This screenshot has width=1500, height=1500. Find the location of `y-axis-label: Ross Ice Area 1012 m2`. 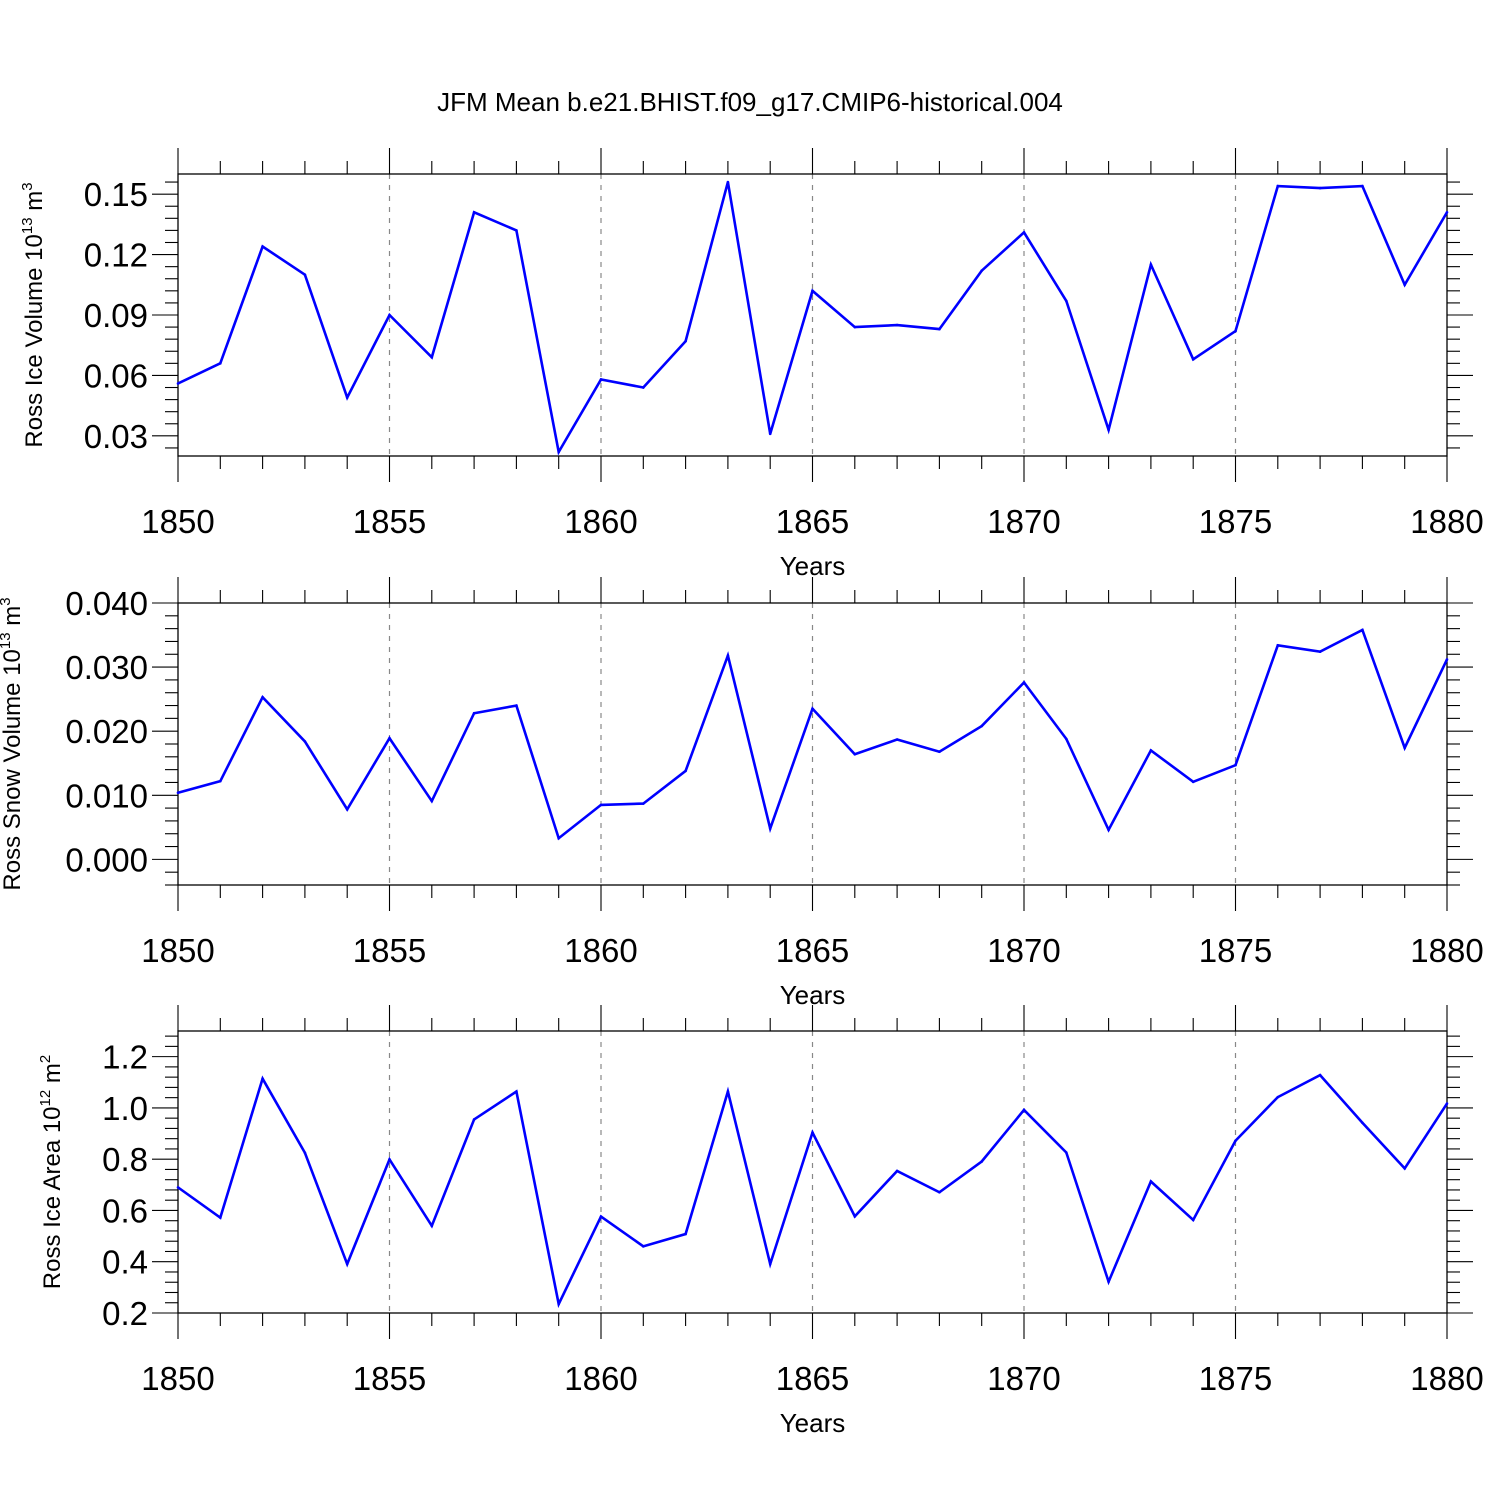

y-axis-label: Ross Ice Area 1012 m2 is located at coordinates (51, 1172).